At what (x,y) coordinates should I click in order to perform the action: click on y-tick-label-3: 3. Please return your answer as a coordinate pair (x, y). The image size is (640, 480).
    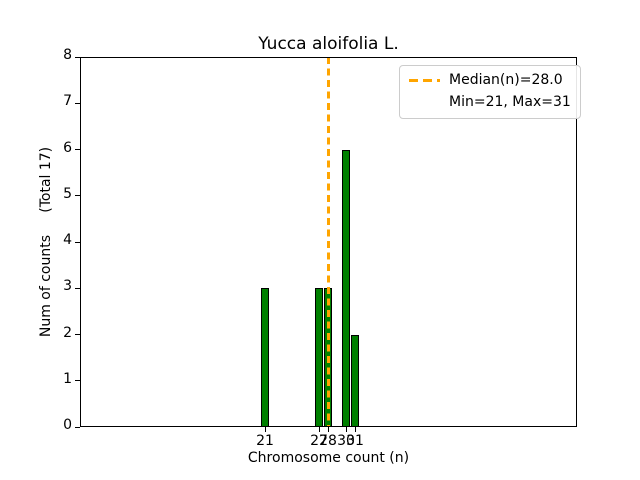
    Looking at the image, I should click on (67, 286).